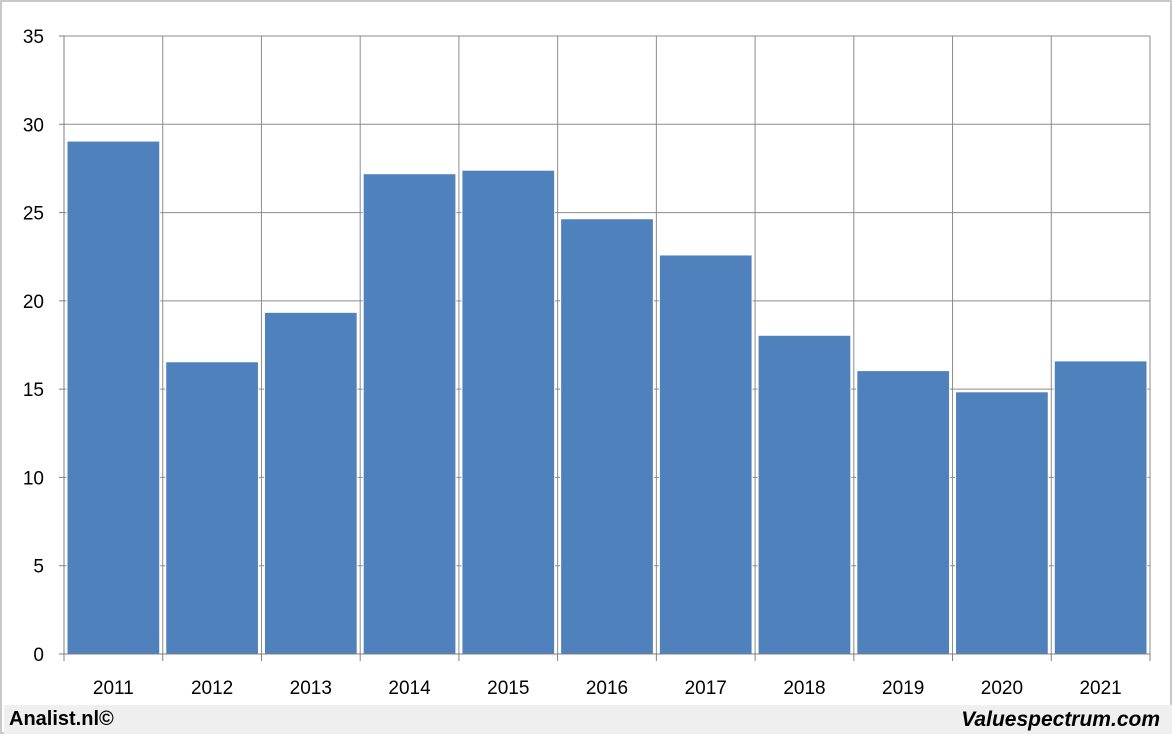  What do you see at coordinates (588, 719) in the screenshot?
I see `footer-bar: Analist.nl© Valuespectrum.com` at bounding box center [588, 719].